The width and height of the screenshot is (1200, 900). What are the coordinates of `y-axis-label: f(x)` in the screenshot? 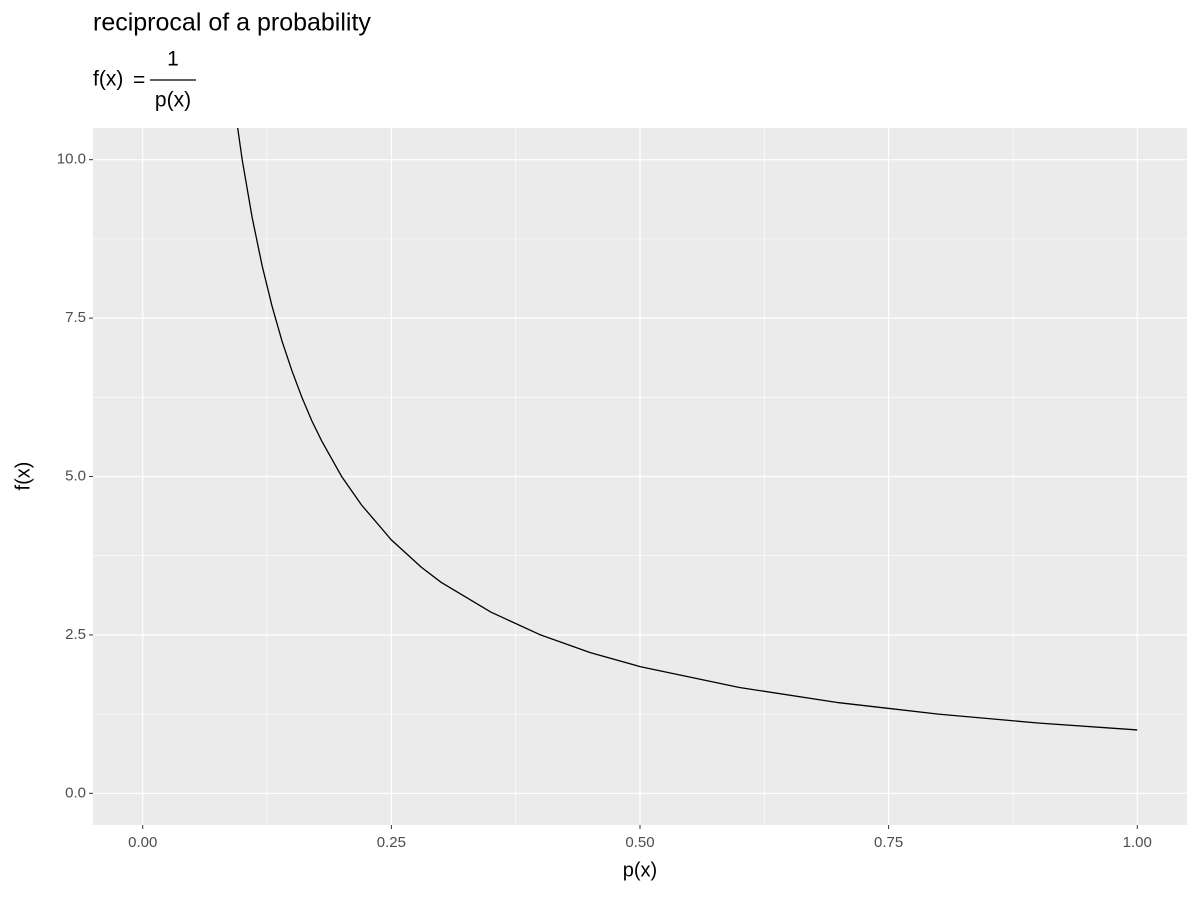 It's located at (23, 476).